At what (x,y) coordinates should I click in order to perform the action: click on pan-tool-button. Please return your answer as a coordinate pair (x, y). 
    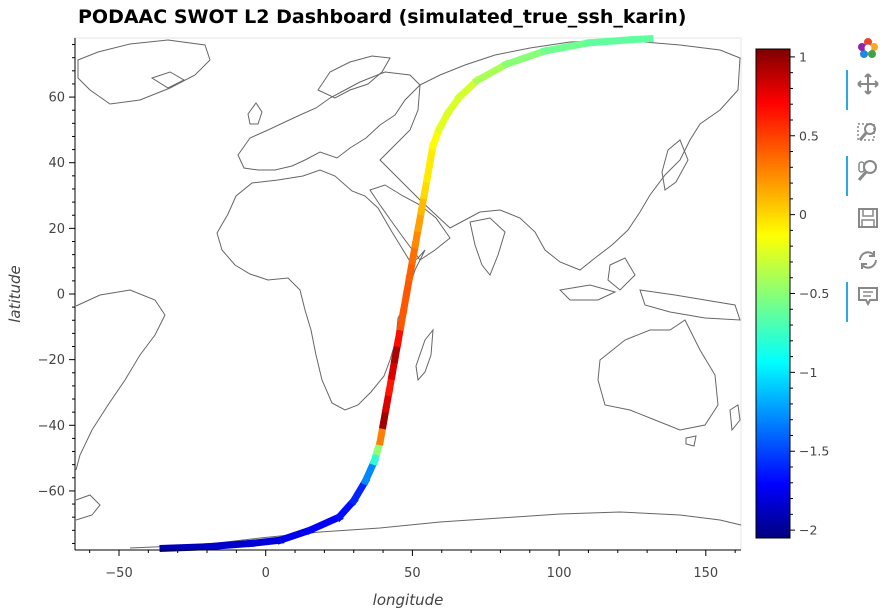
    Looking at the image, I should click on (866, 89).